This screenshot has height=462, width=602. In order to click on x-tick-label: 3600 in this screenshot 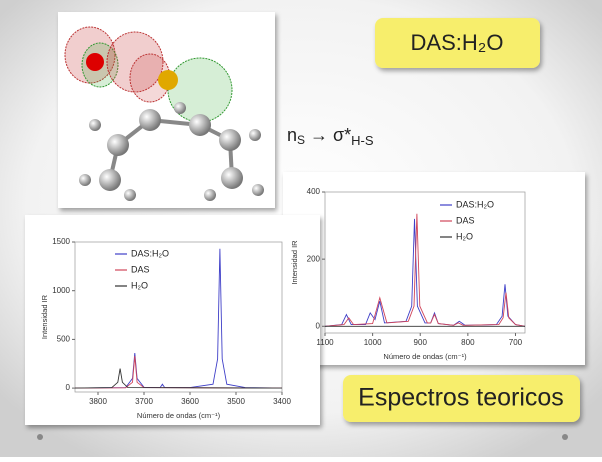, I will do `click(190, 401)`.